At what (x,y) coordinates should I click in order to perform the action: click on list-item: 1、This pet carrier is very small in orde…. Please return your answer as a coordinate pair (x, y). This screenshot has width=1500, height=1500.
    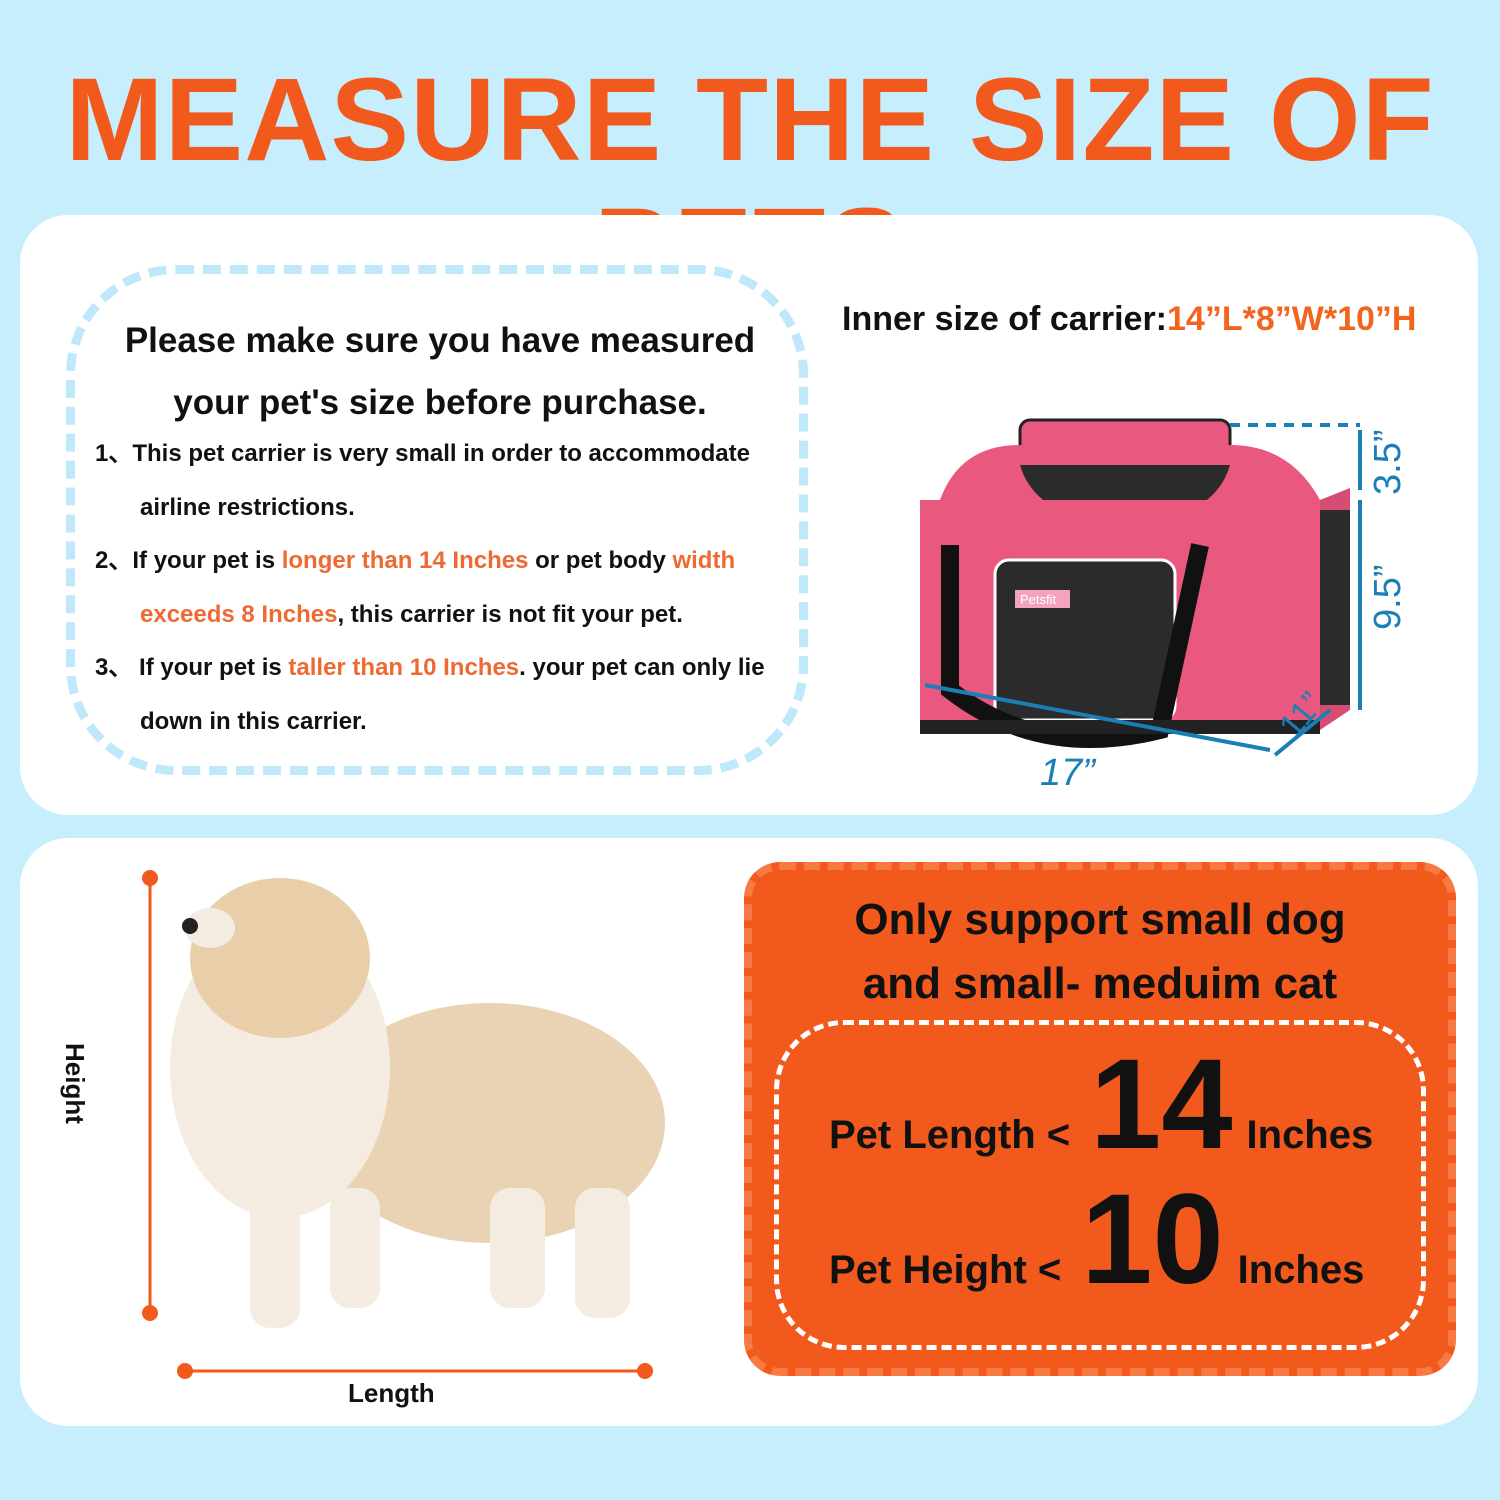
    Looking at the image, I should click on (422, 453).